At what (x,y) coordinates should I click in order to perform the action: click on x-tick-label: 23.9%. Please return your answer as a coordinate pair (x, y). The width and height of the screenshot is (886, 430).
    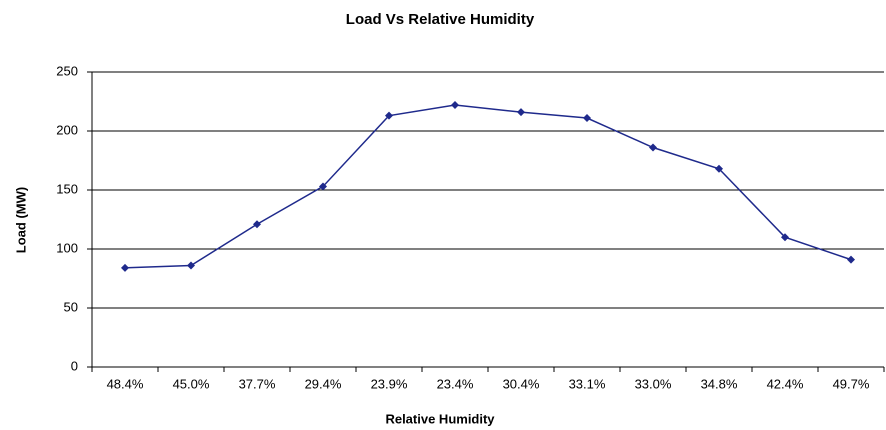
    Looking at the image, I should click on (389, 383).